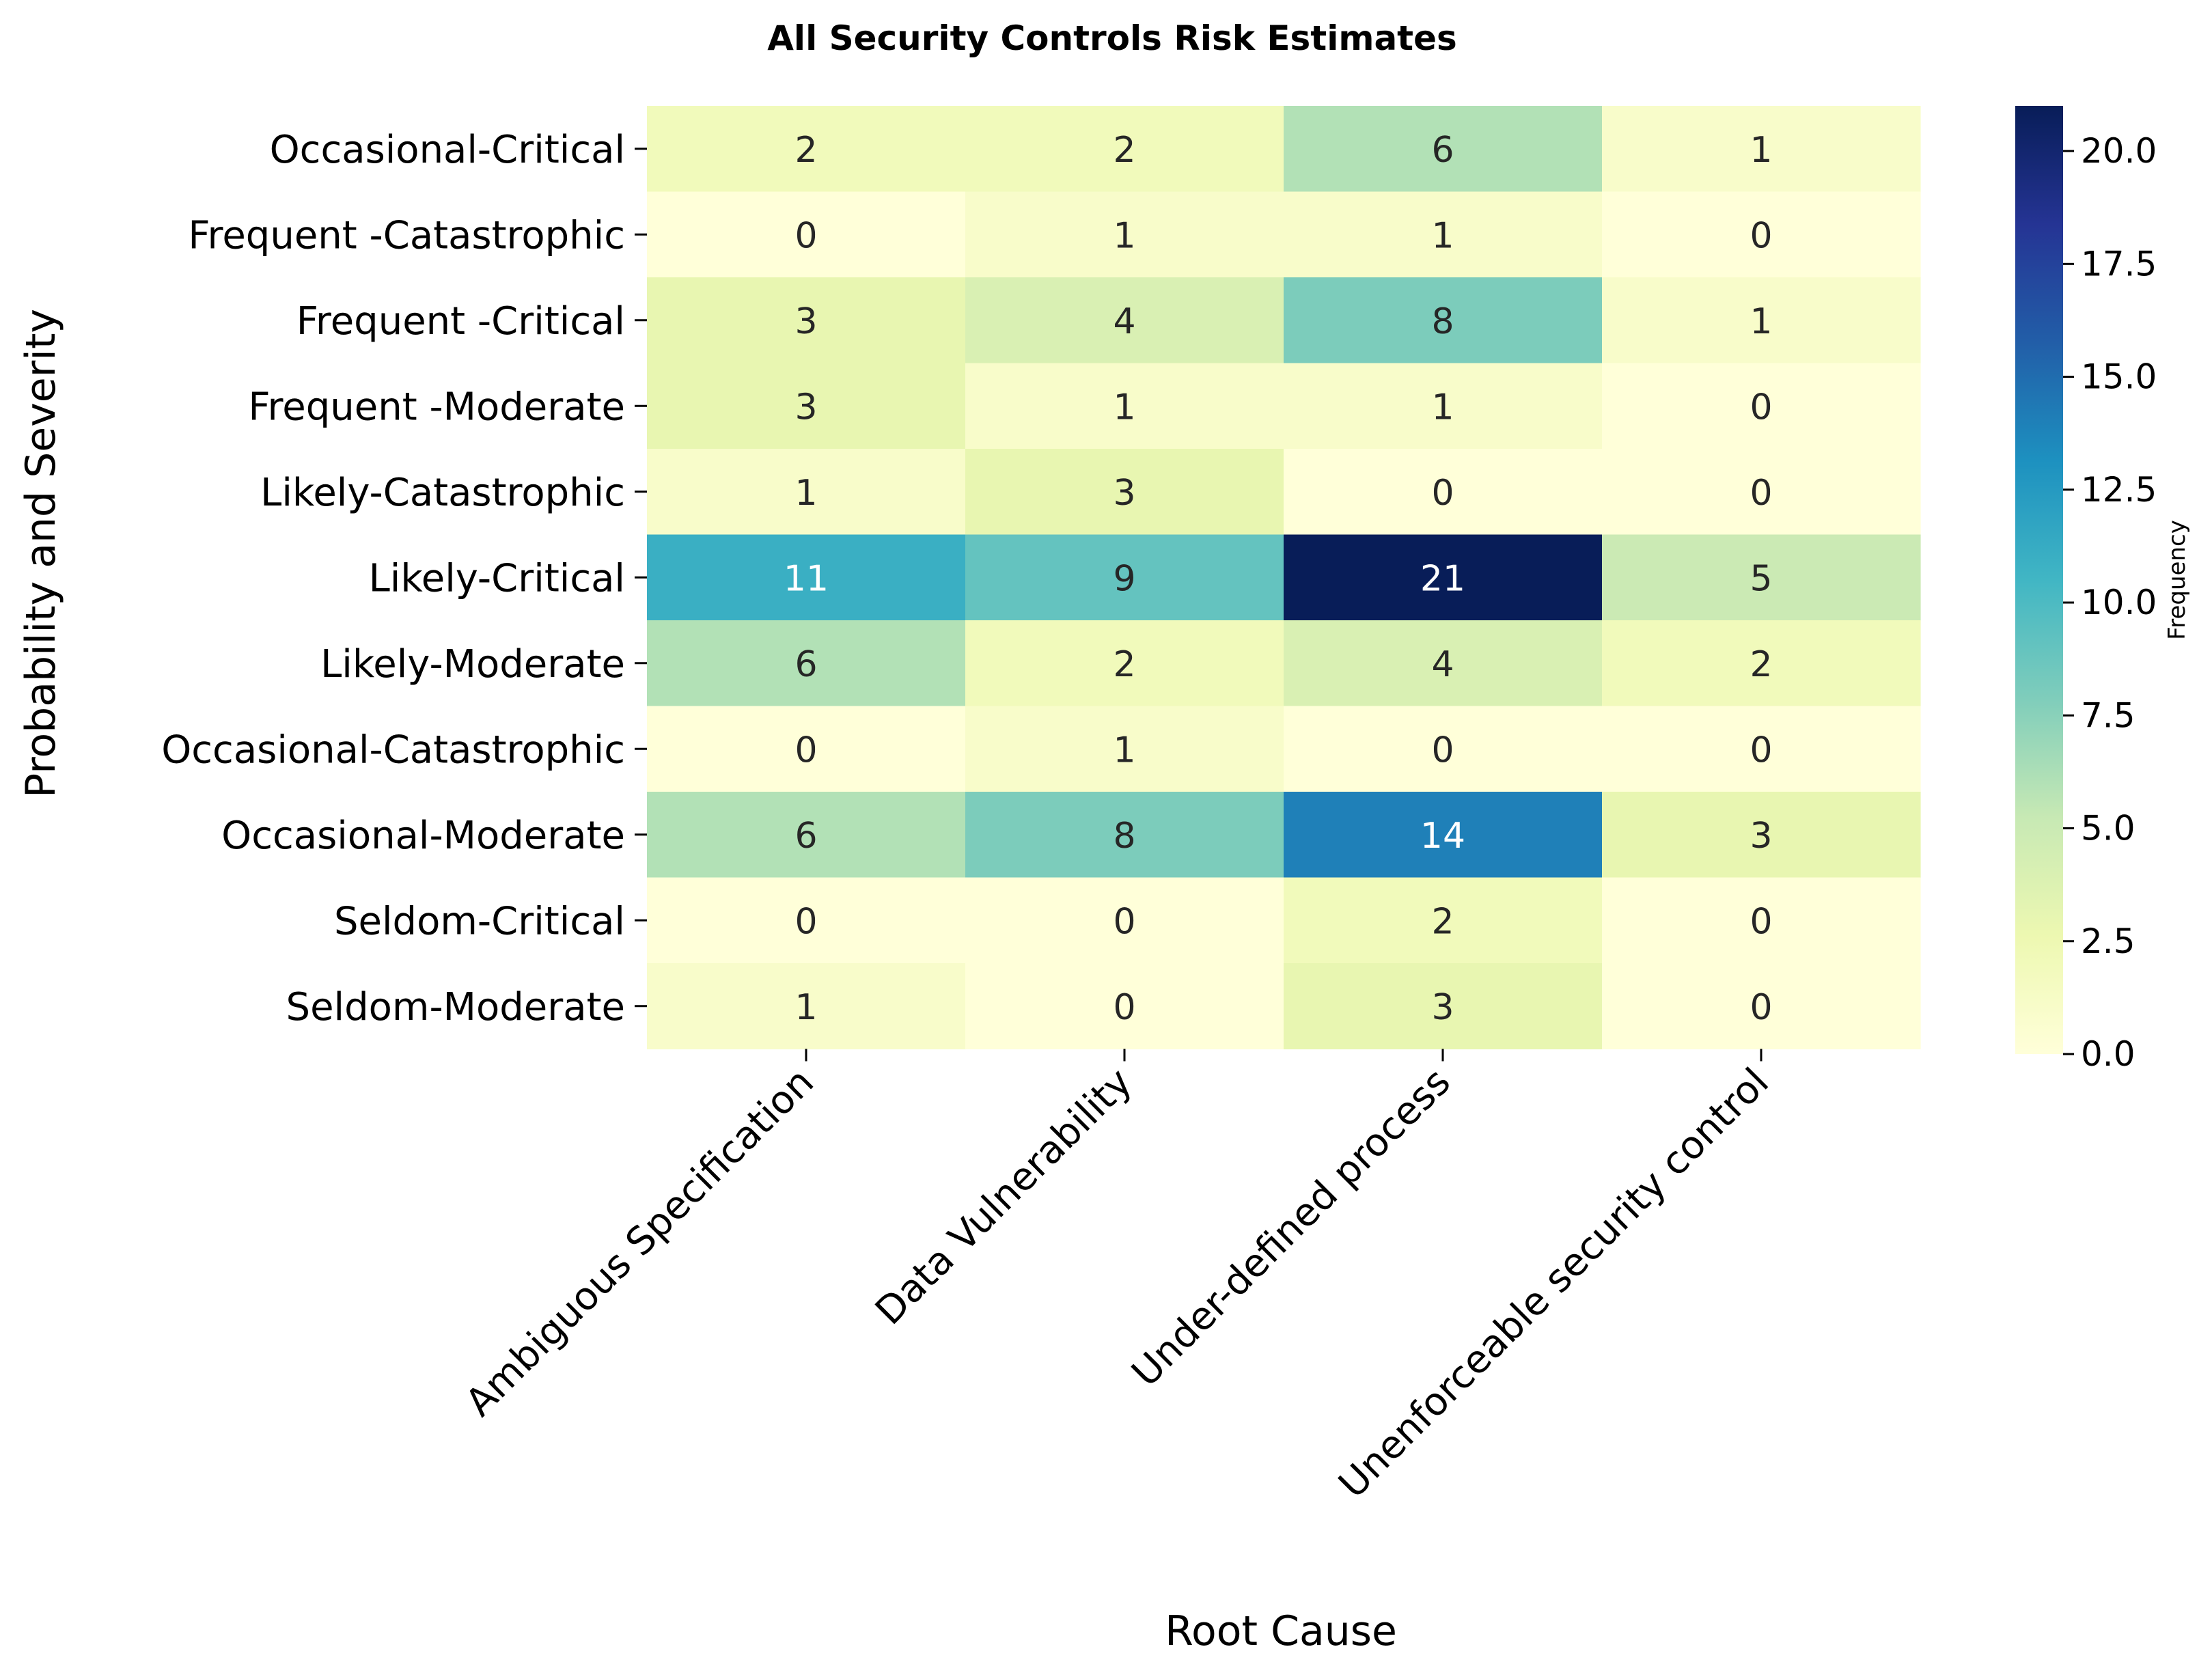 The image size is (2212, 1675). Describe the element at coordinates (2108, 715) in the screenshot. I see `colorbar-tick-label: 7.5` at that location.